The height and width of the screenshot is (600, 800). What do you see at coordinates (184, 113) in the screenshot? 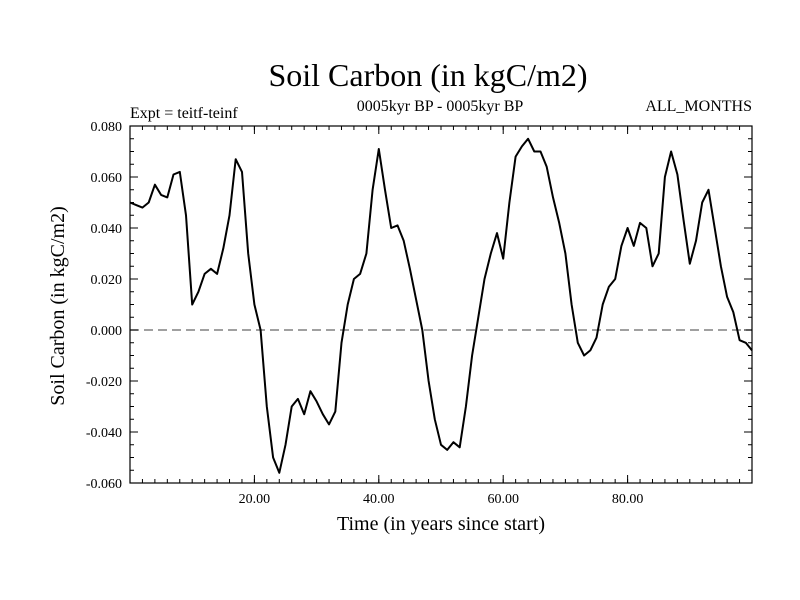
I see `experiment-label: Expt = teitf-teinf` at bounding box center [184, 113].